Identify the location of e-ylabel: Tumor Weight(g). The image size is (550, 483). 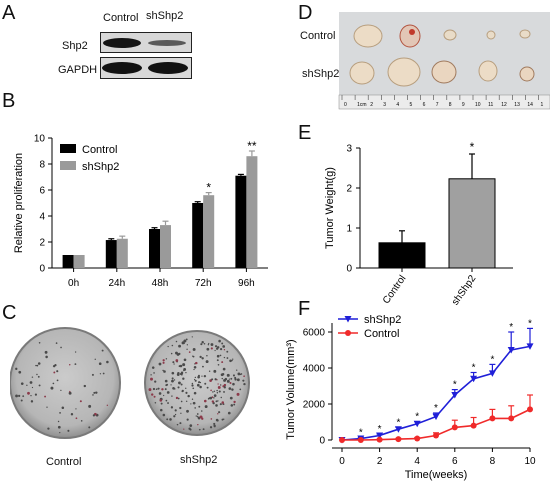
(330, 208).